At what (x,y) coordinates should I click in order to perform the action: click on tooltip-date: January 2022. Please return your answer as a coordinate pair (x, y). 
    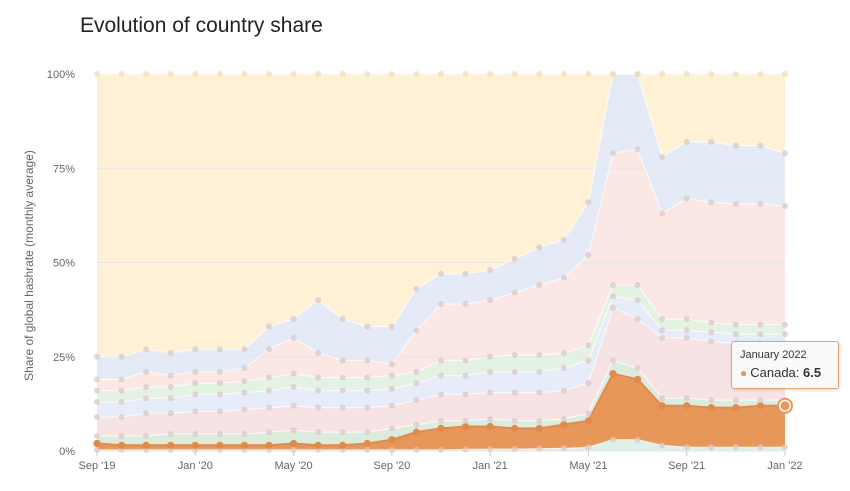
    Looking at the image, I should click on (773, 355).